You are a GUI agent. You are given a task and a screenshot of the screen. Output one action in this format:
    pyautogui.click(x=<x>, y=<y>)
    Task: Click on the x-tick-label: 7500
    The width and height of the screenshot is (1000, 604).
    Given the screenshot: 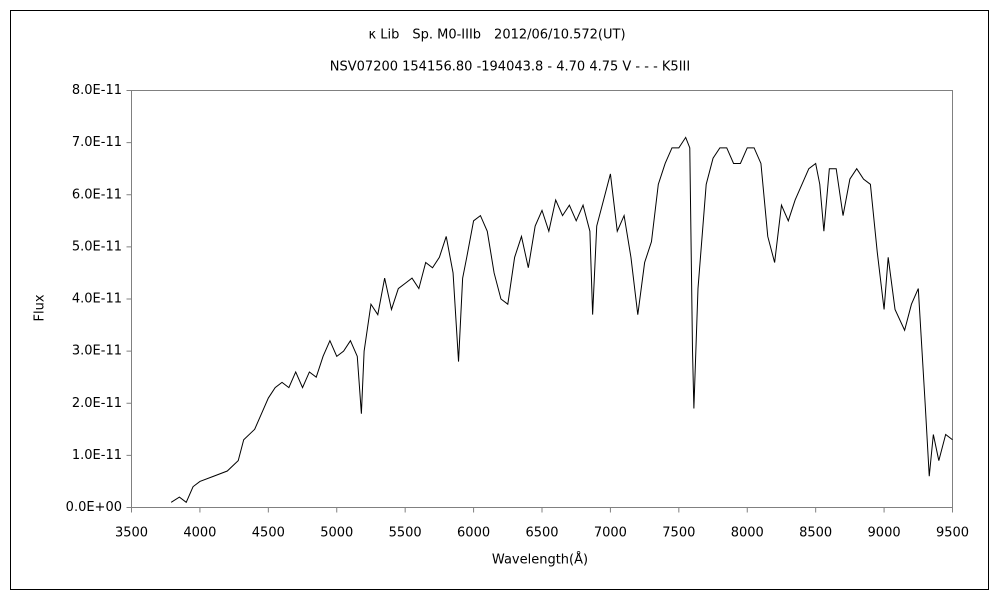 What is the action you would take?
    pyautogui.click(x=678, y=533)
    